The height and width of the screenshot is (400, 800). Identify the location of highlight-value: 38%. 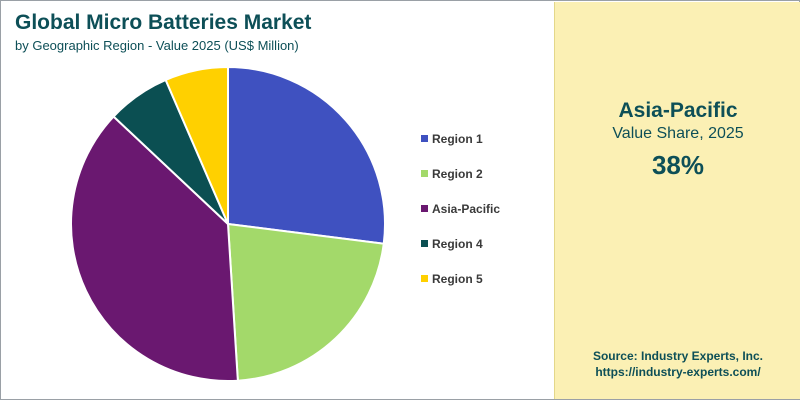
(678, 165).